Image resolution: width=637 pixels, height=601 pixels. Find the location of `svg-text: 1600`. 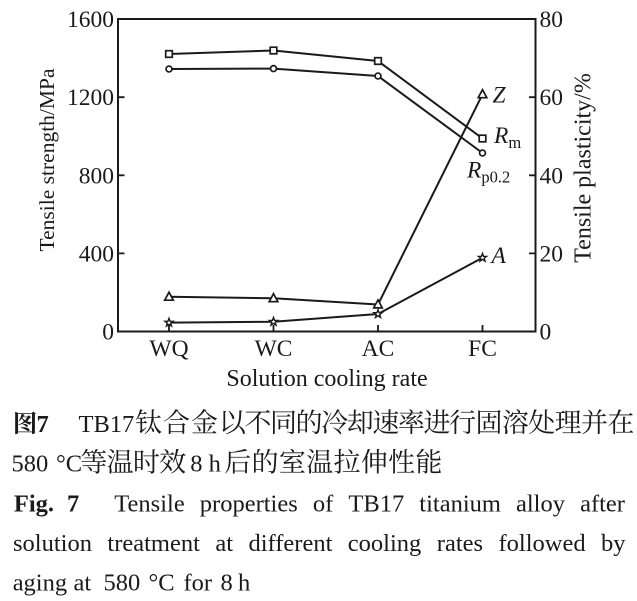

svg-text: 1600 is located at coordinates (90, 20).